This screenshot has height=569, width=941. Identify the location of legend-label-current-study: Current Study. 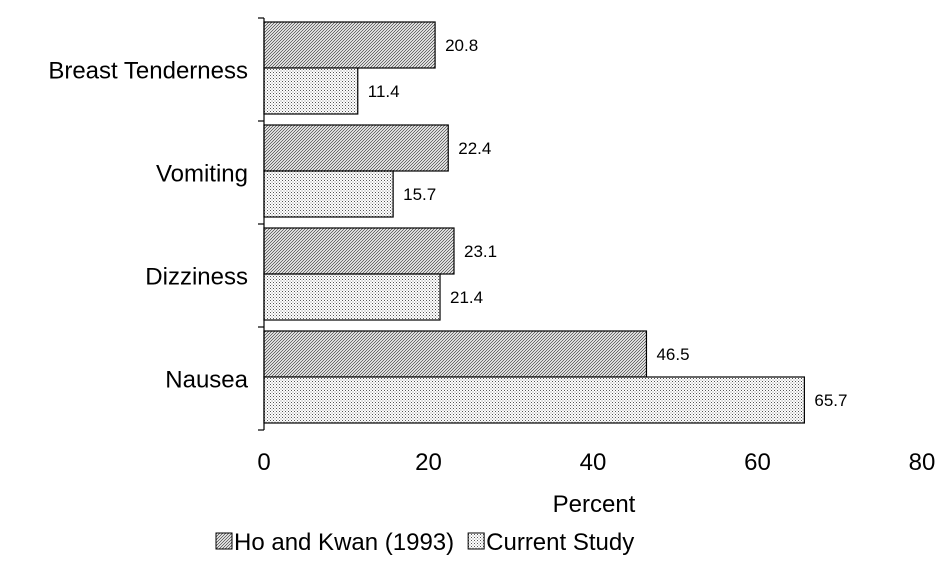
(560, 542).